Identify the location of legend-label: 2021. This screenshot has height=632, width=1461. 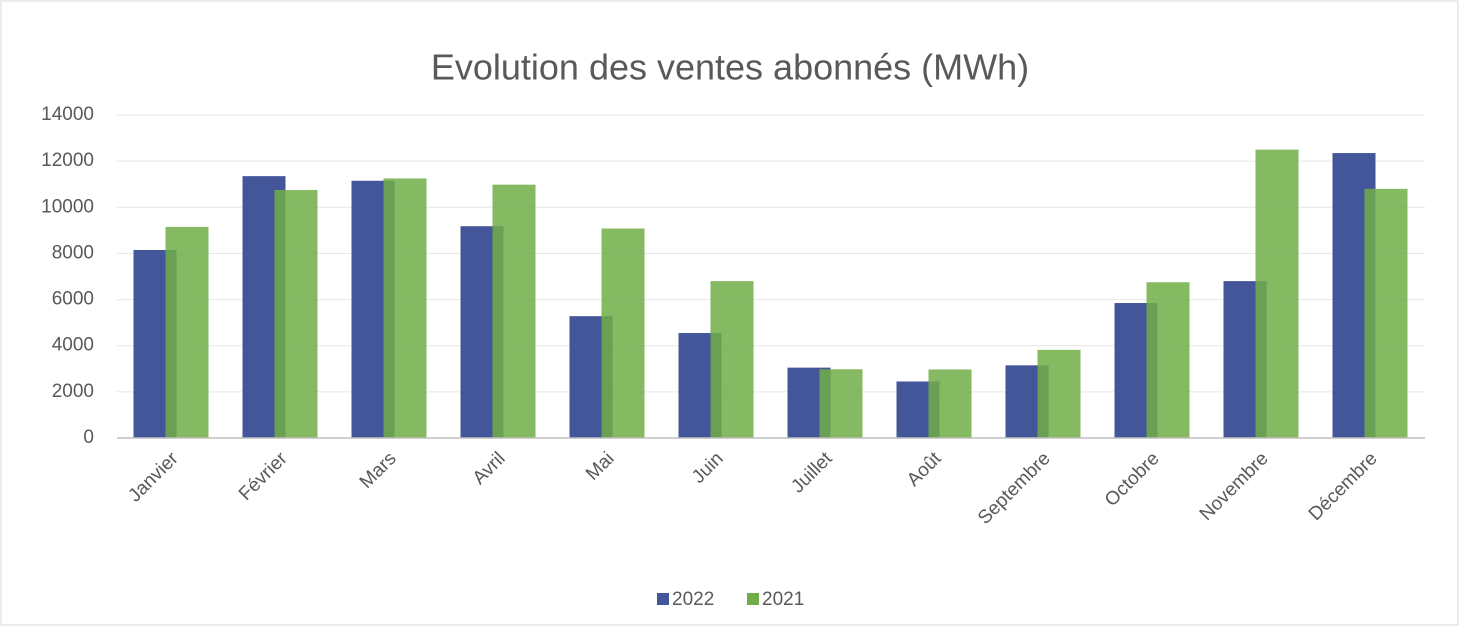
(783, 599).